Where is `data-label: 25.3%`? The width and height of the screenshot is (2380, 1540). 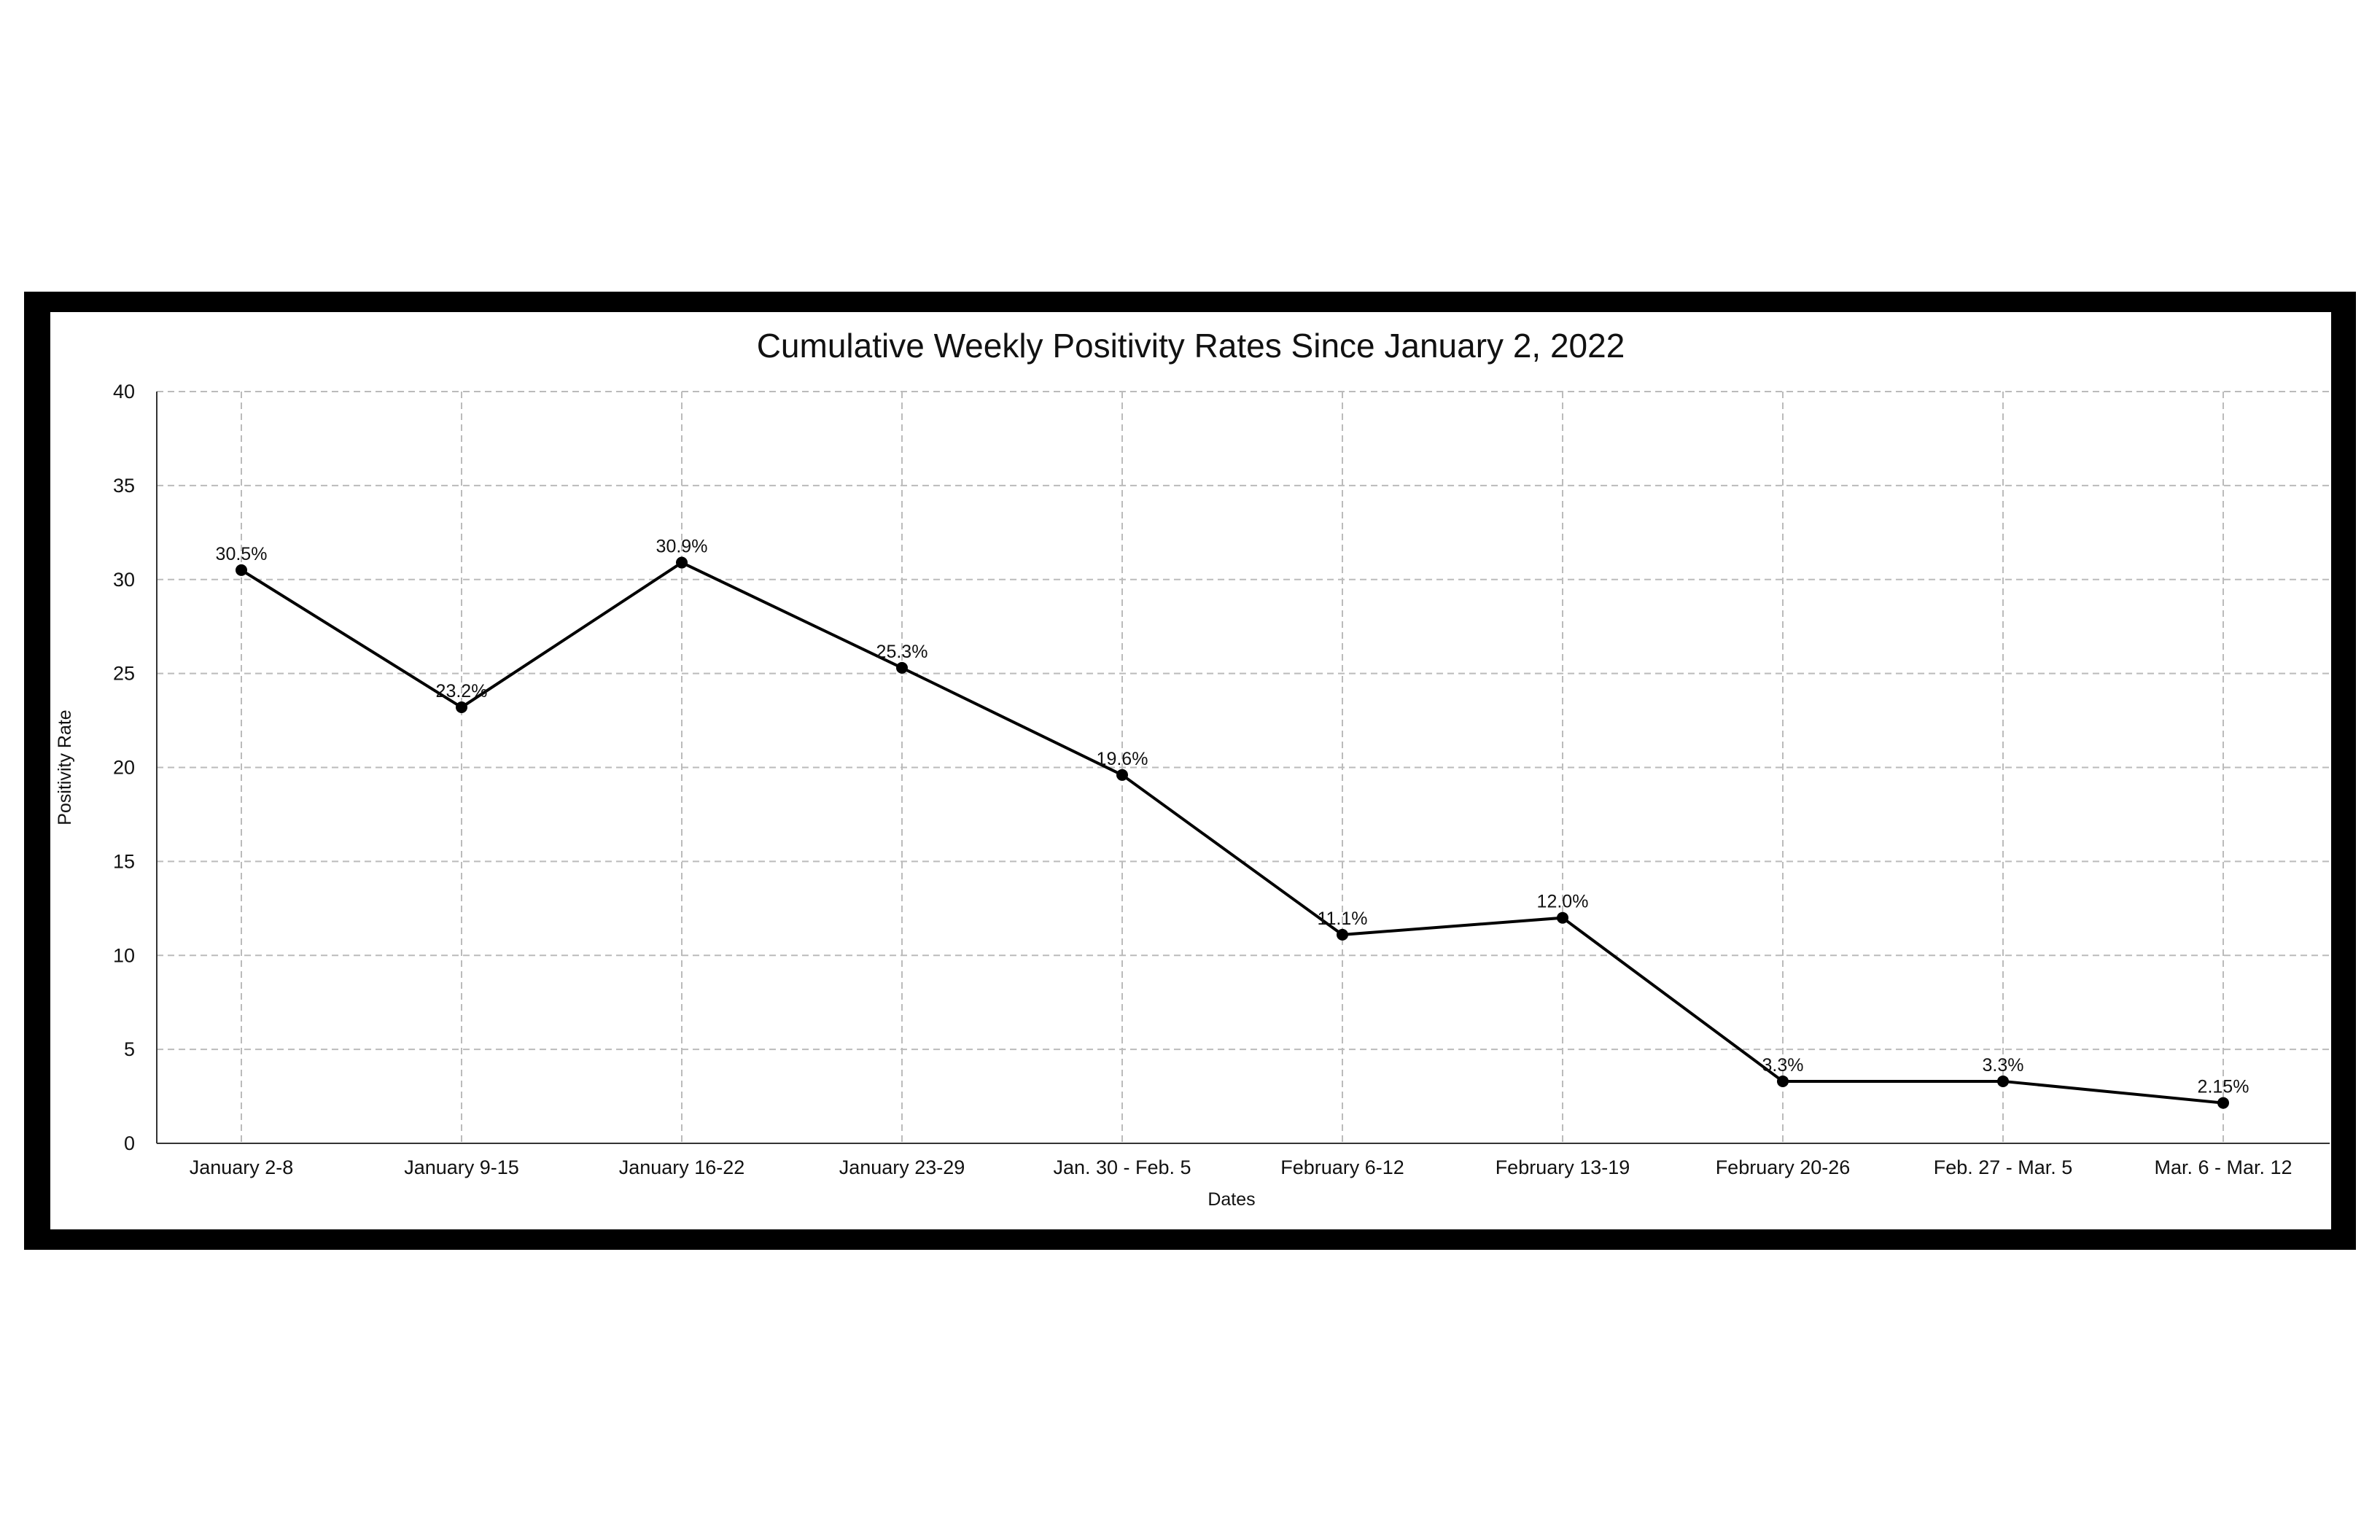
data-label: 25.3% is located at coordinates (902, 652).